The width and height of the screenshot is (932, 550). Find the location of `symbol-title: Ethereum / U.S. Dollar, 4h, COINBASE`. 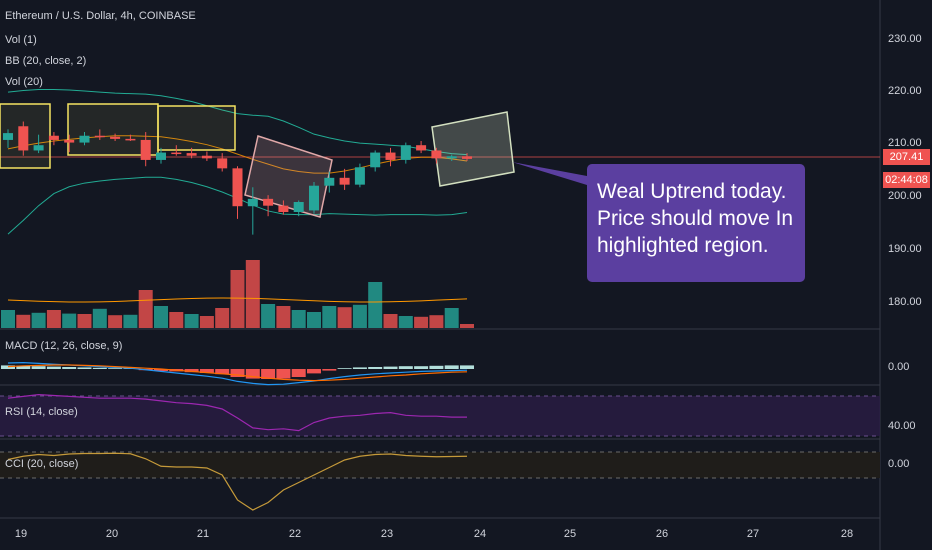

symbol-title: Ethereum / U.S. Dollar, 4h, COINBASE is located at coordinates (100, 16).